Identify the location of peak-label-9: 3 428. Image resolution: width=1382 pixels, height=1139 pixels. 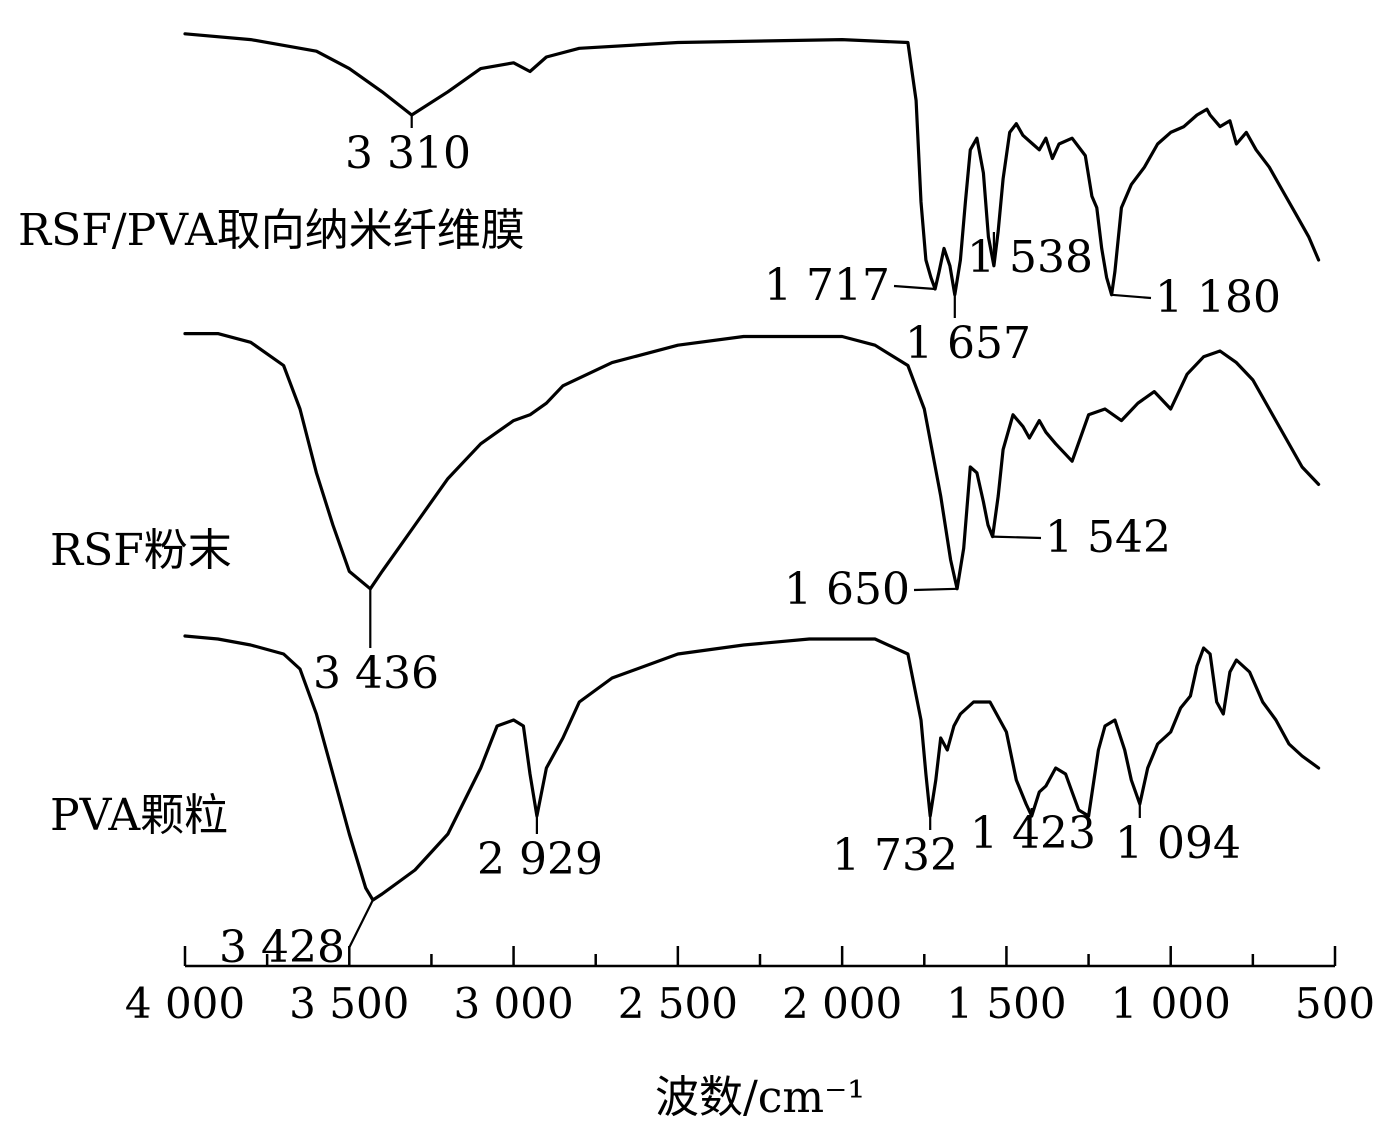
(282, 947).